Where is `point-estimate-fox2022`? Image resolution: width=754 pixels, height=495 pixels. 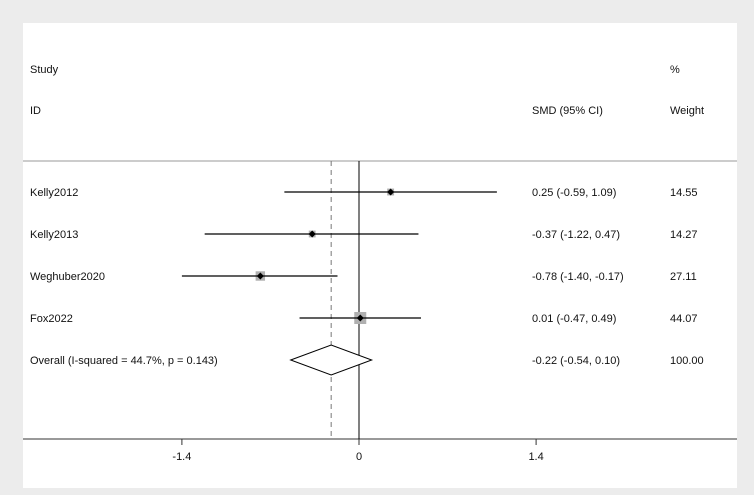
point-estimate-fox2022 is located at coordinates (360, 318).